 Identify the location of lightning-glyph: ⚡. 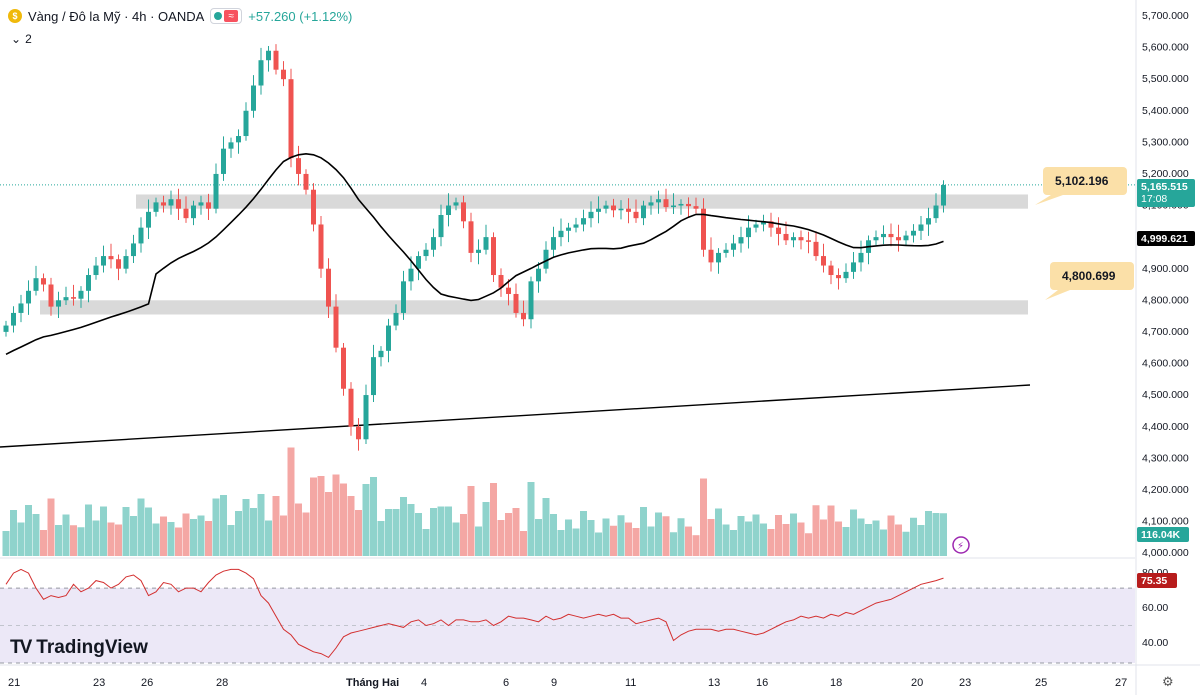
(960, 546).